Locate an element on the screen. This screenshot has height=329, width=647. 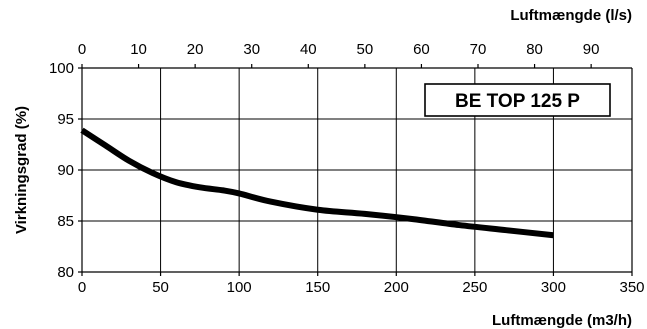
x2-axis-title: Luftmængde (l/s) is located at coordinates (571, 15).